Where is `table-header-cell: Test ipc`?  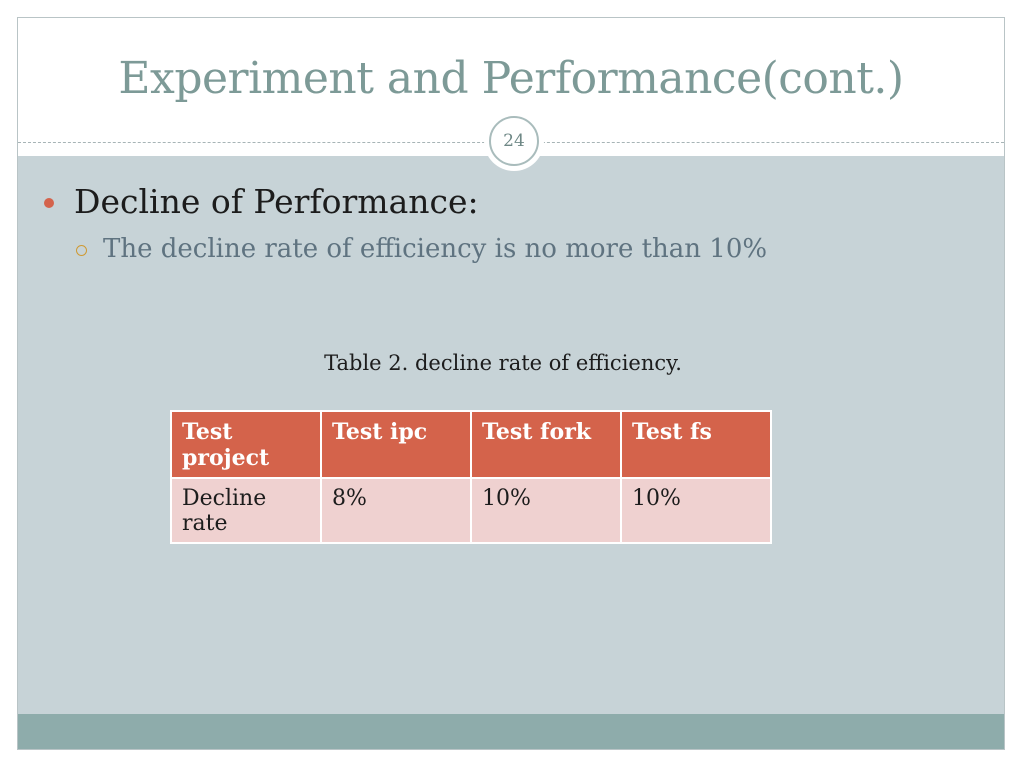 table-header-cell: Test ipc is located at coordinates (396, 444).